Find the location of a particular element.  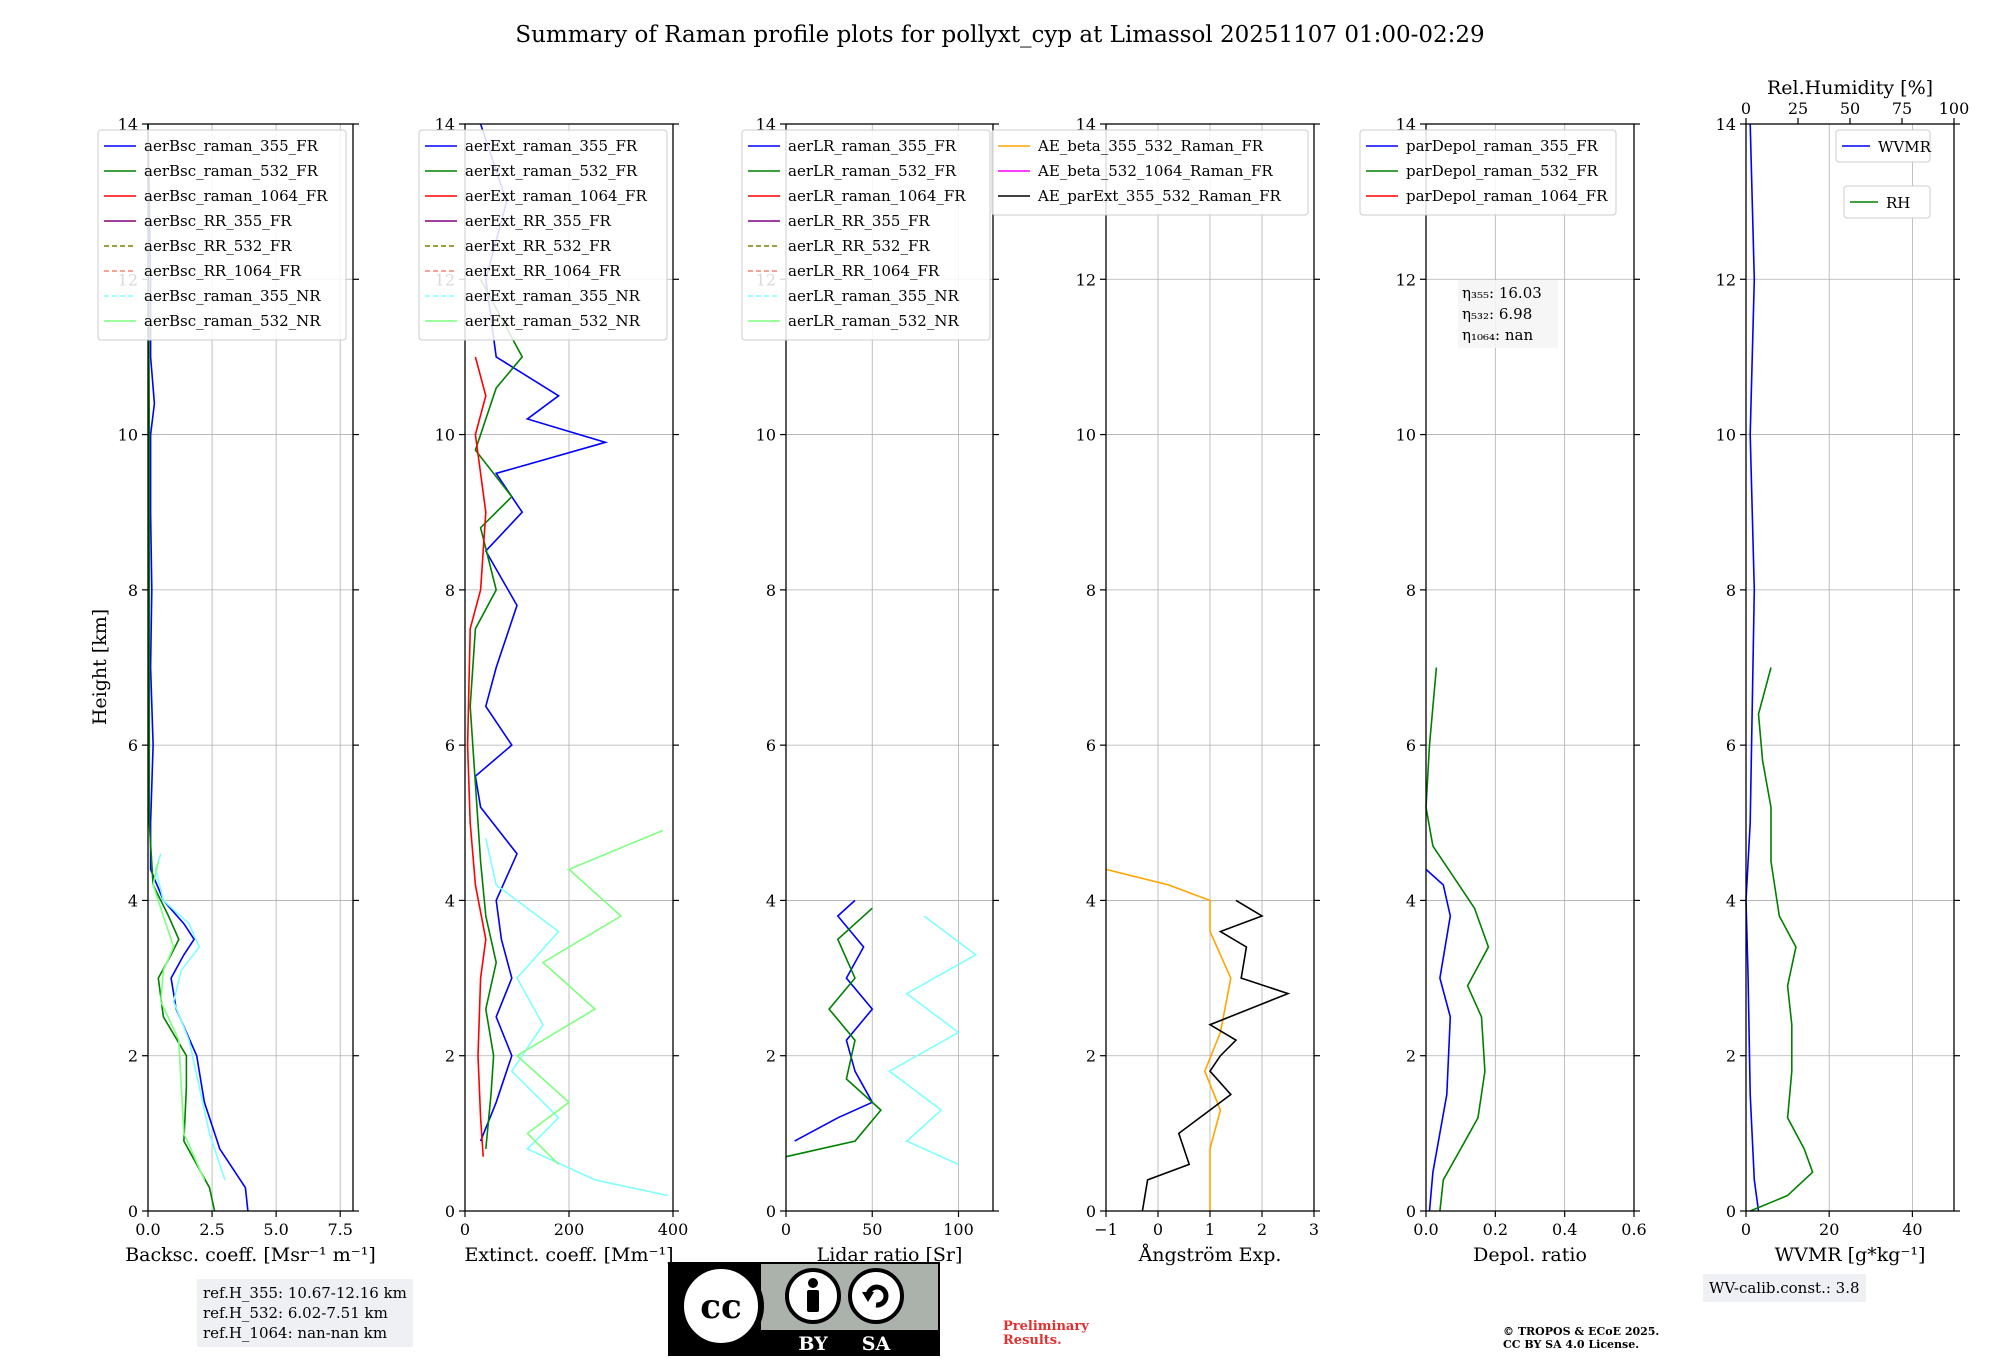

angstrom-series-AE_parExt_355_532_Raman_FR is located at coordinates (1216, 1055).